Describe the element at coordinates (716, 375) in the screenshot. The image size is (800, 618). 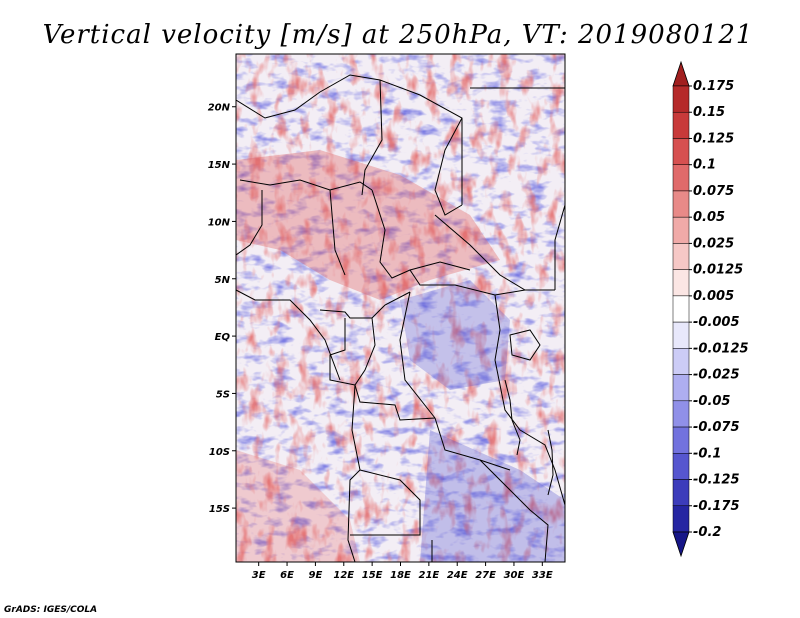
I see `colorbar-label: -0.025` at that location.